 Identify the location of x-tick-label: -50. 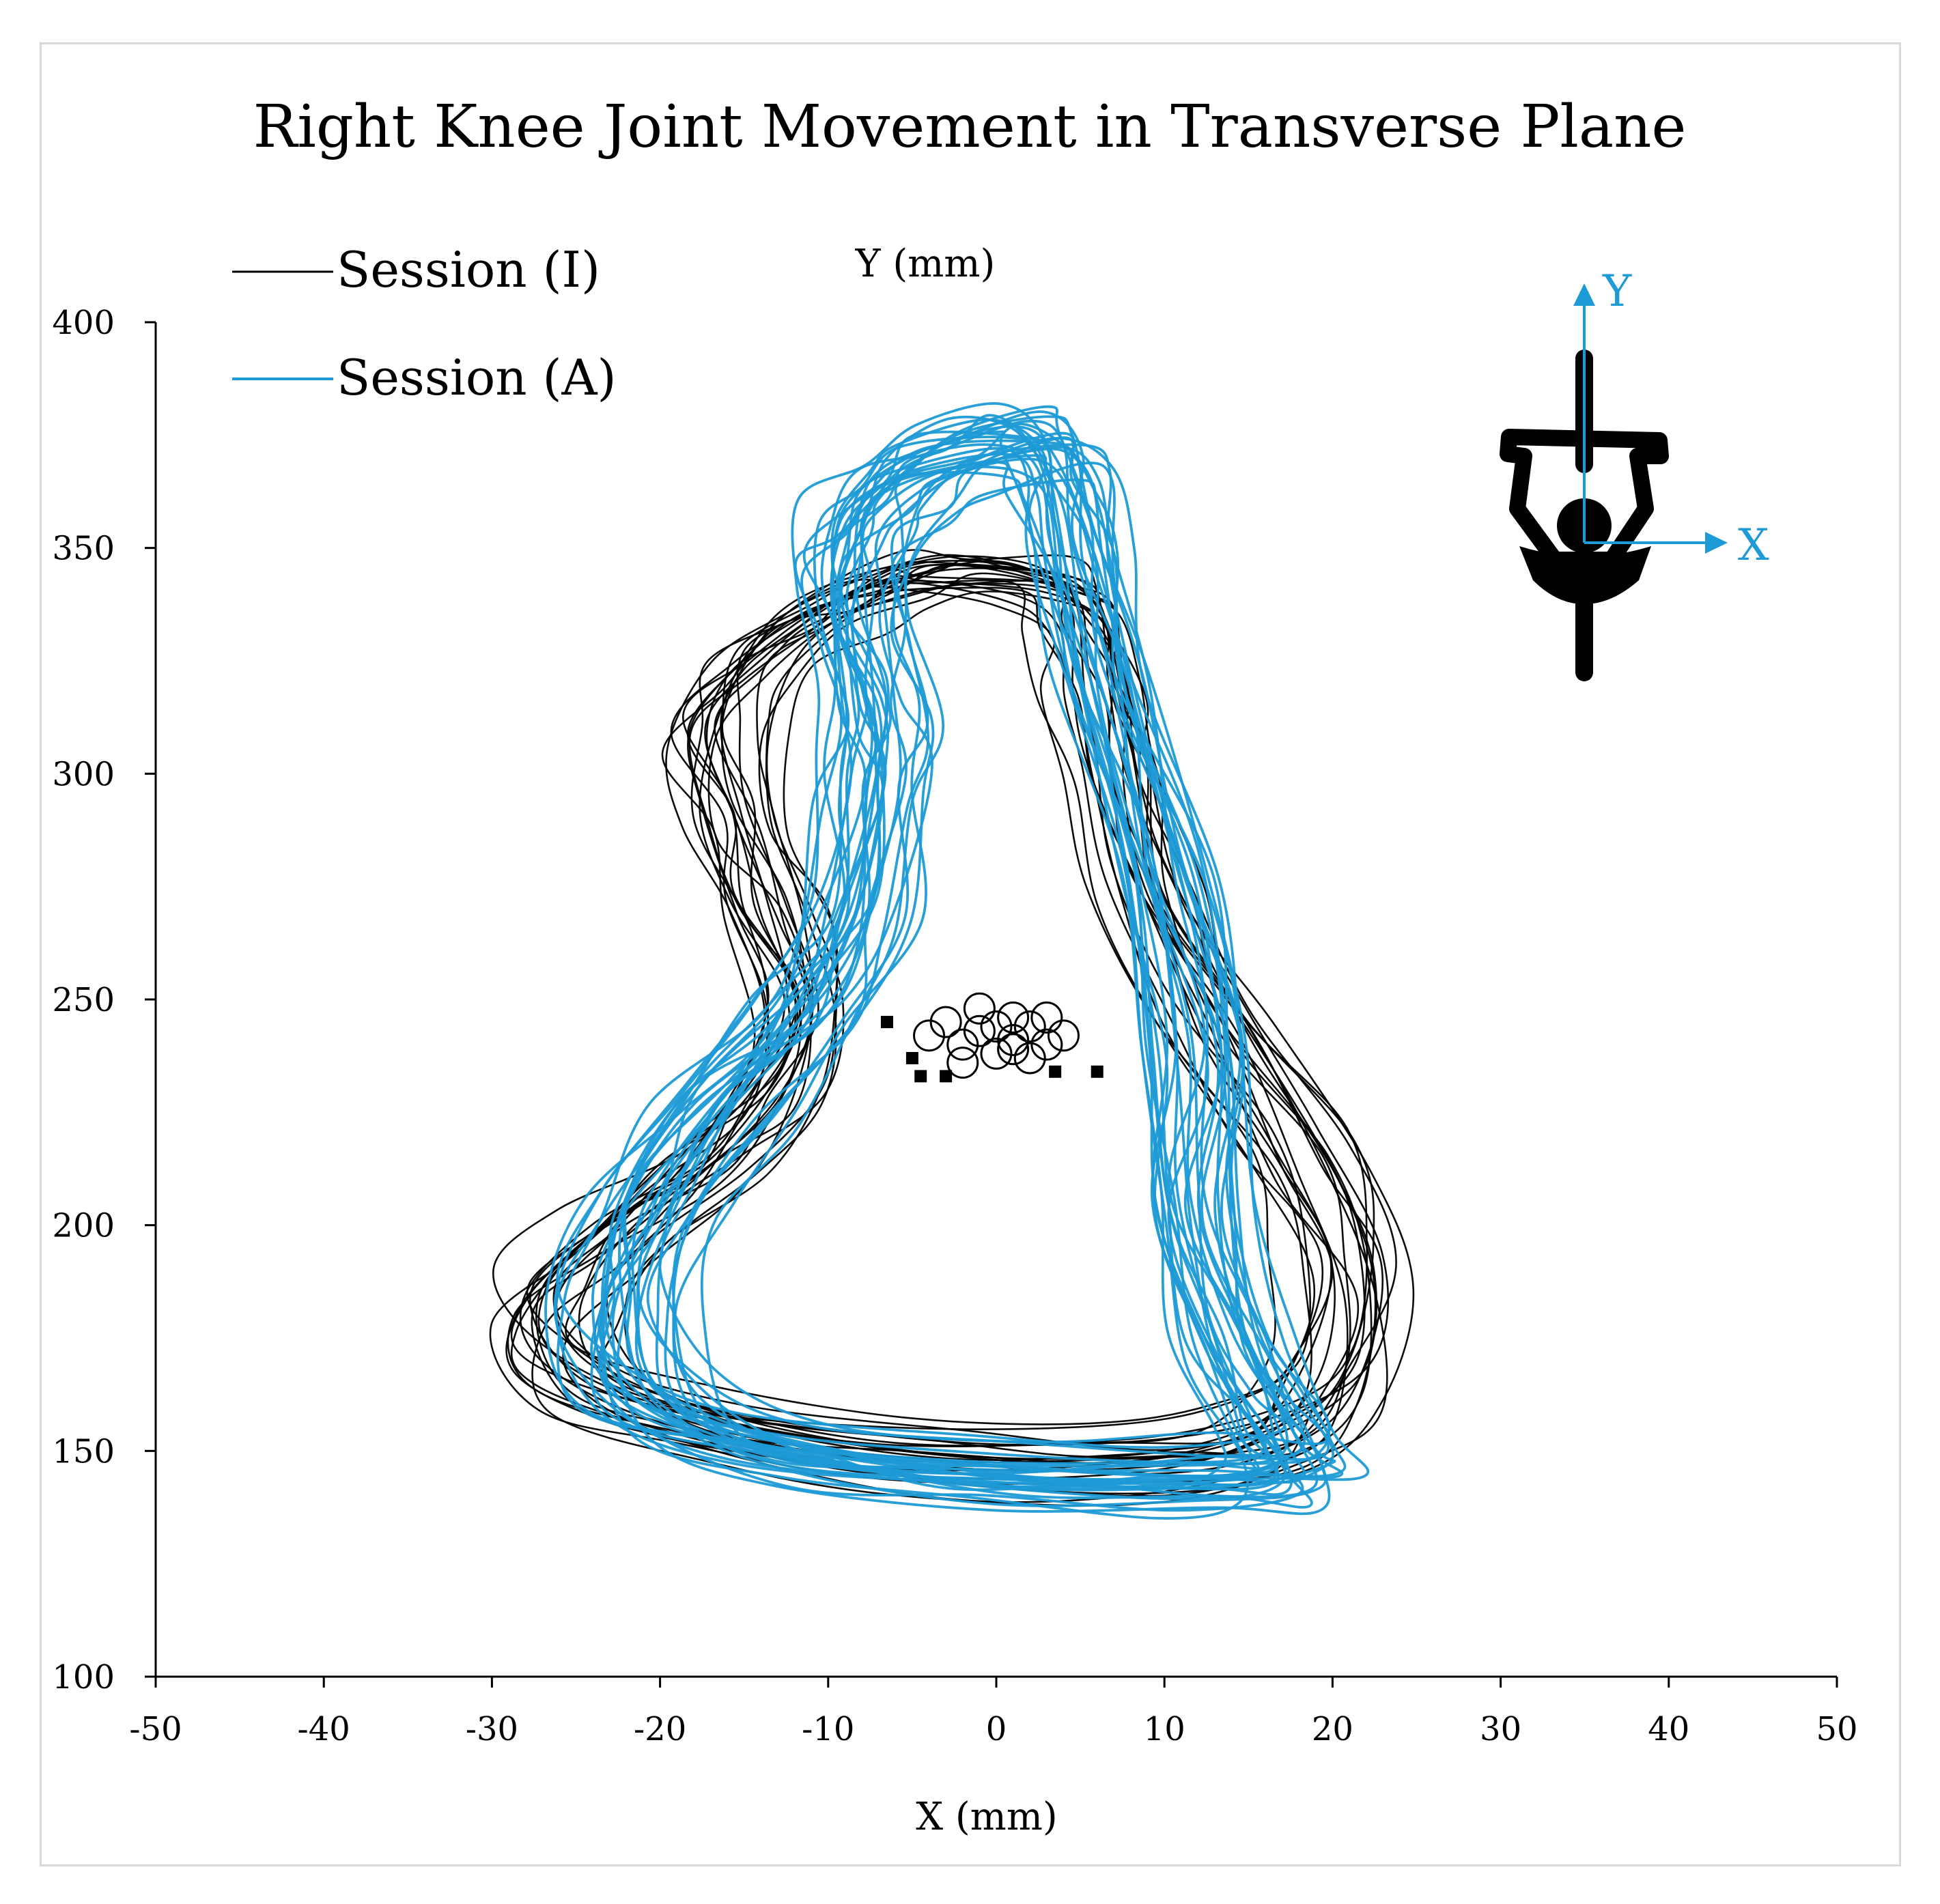
(155, 1729).